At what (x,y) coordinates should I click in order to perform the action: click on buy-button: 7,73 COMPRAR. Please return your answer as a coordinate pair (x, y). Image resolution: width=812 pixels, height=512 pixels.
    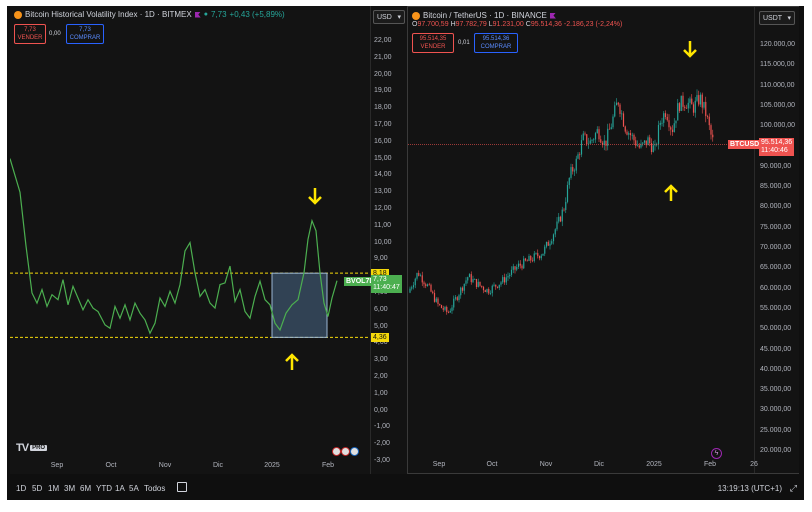
    Looking at the image, I should click on (85, 34).